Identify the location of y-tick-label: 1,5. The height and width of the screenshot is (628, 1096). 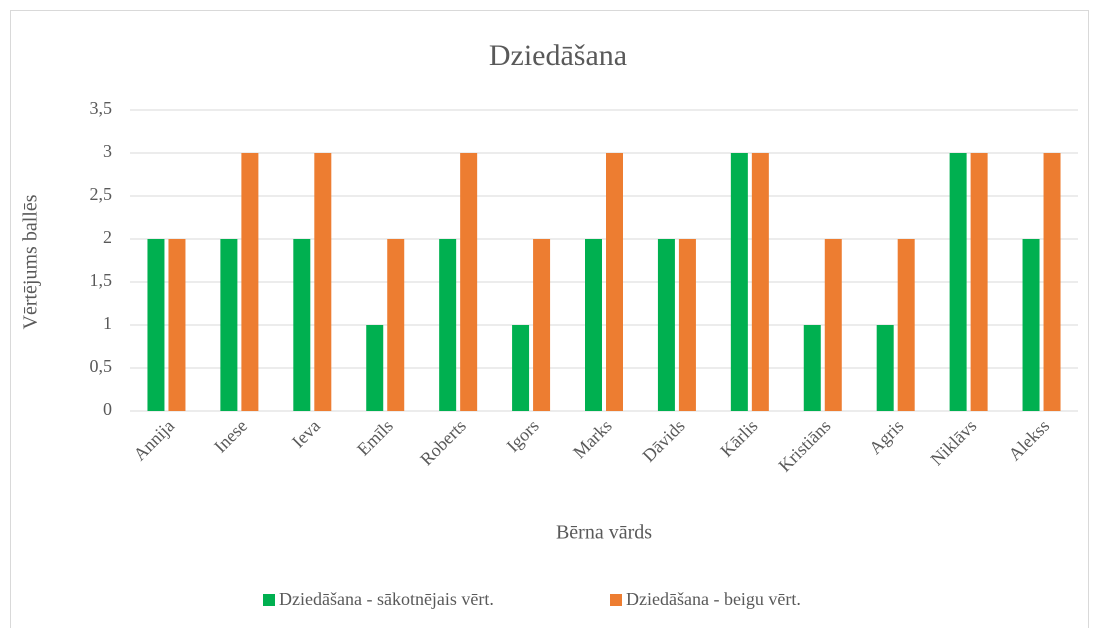
(101, 280).